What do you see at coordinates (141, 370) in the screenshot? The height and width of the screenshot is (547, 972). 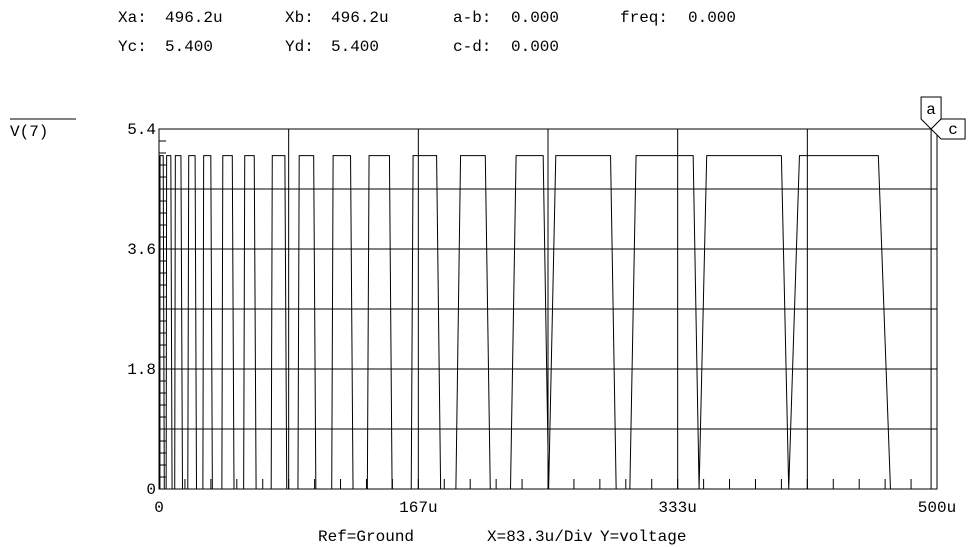 I see `y-tick-label: 1.8` at bounding box center [141, 370].